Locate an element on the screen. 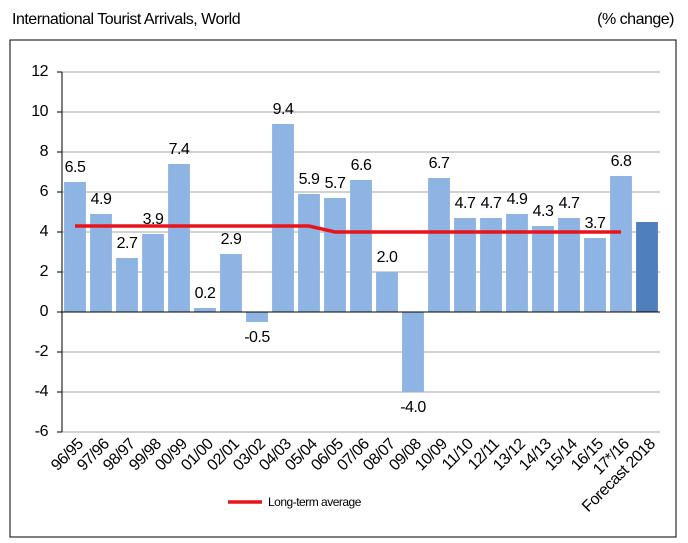 The height and width of the screenshot is (543, 688). y-tick-label: -4 is located at coordinates (42, 391).